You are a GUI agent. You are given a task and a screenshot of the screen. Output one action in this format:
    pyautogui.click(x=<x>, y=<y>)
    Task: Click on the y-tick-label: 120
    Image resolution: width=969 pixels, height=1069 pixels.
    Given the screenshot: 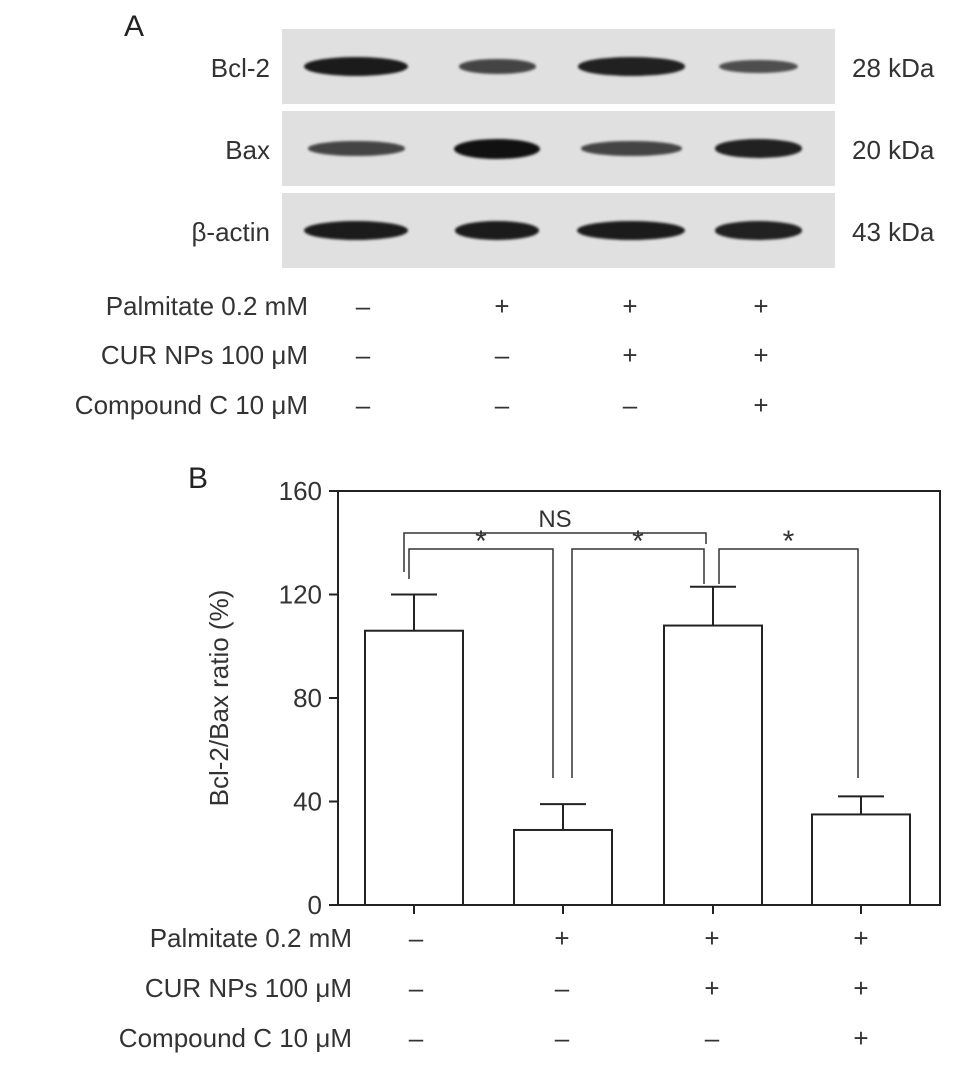 What is the action you would take?
    pyautogui.click(x=300, y=595)
    